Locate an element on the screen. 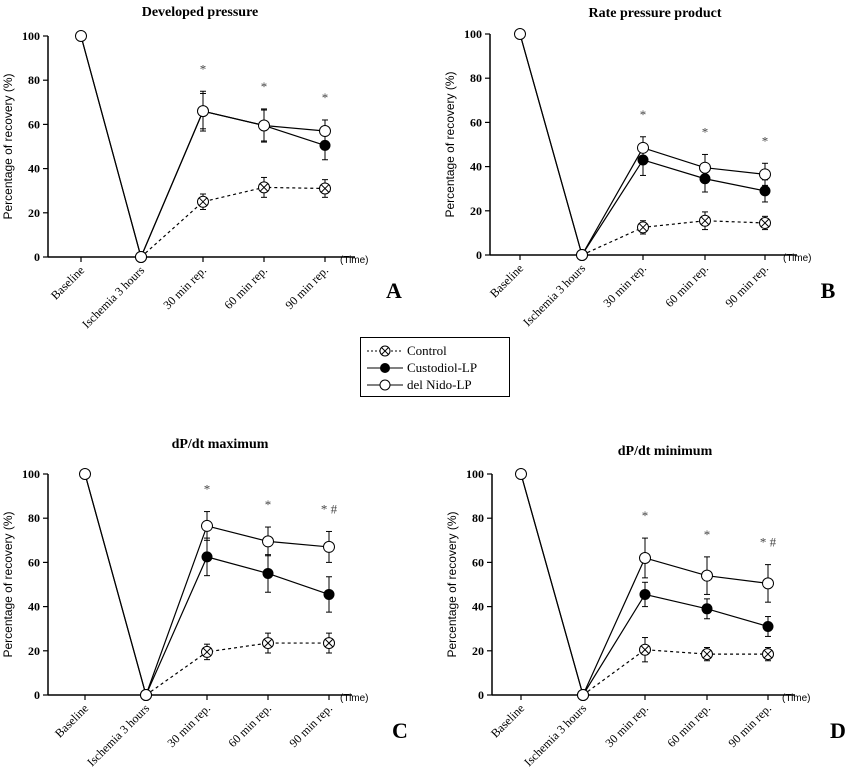  panel-letter: A is located at coordinates (394, 290).